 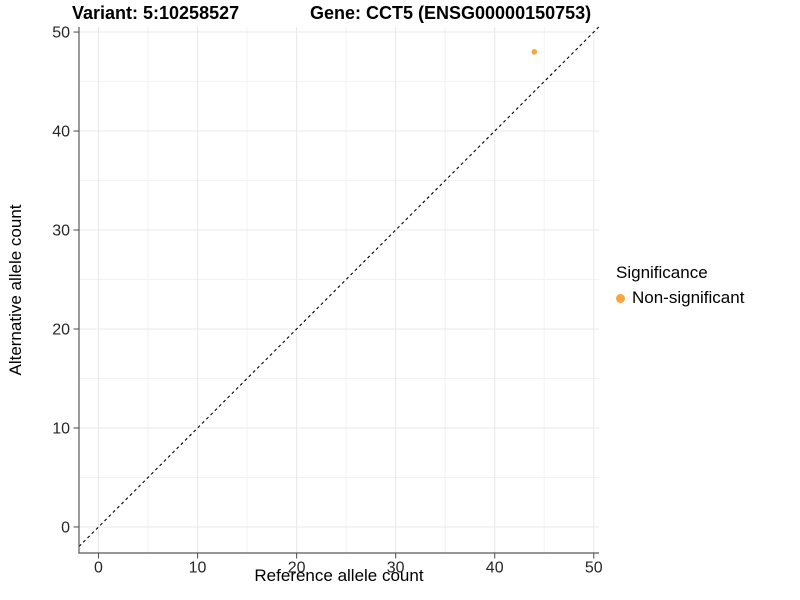 I want to click on x-tick-label: 10, so click(x=198, y=568).